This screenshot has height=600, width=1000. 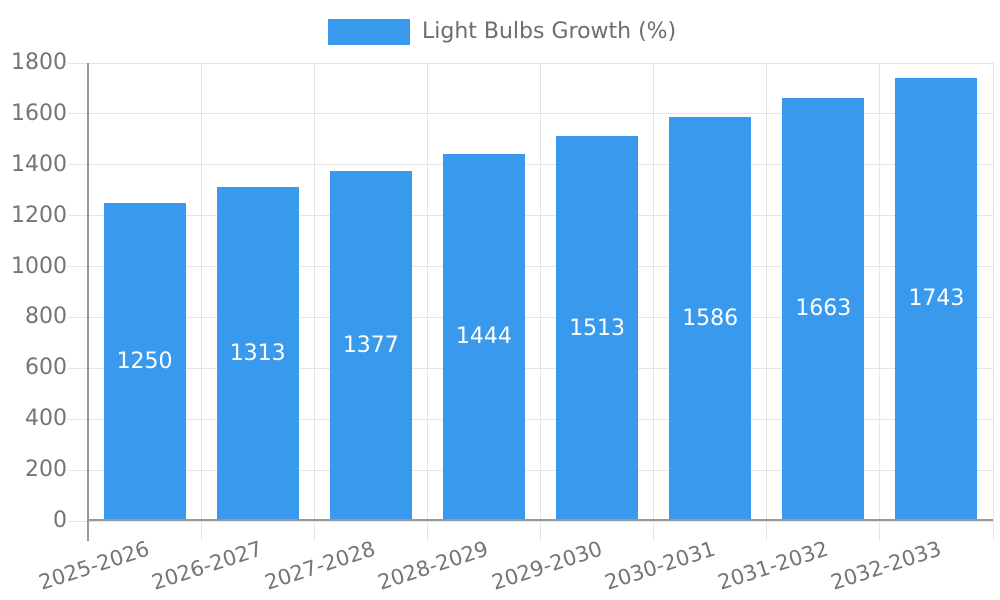 I want to click on x-tick-label: 2027-2028, so click(x=320, y=565).